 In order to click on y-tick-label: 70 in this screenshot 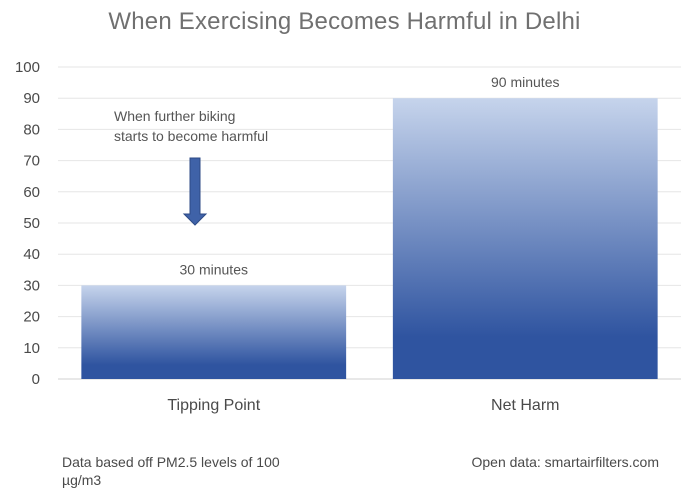, I will do `click(31, 161)`.